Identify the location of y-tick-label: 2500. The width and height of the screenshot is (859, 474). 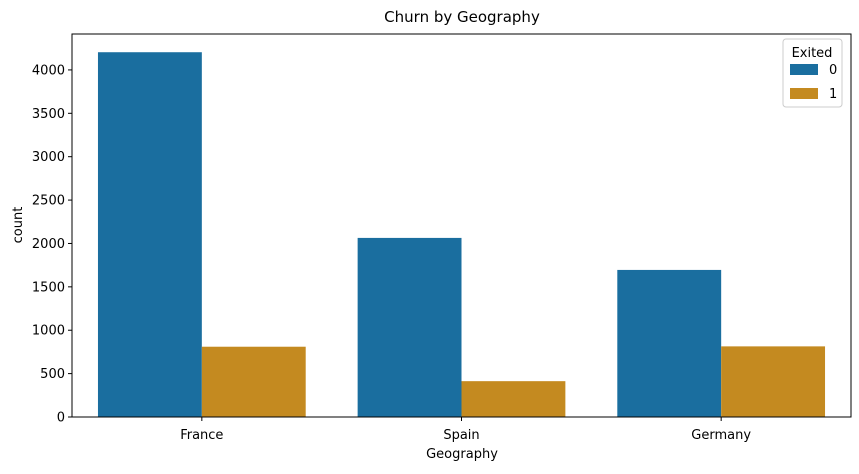
(48, 201).